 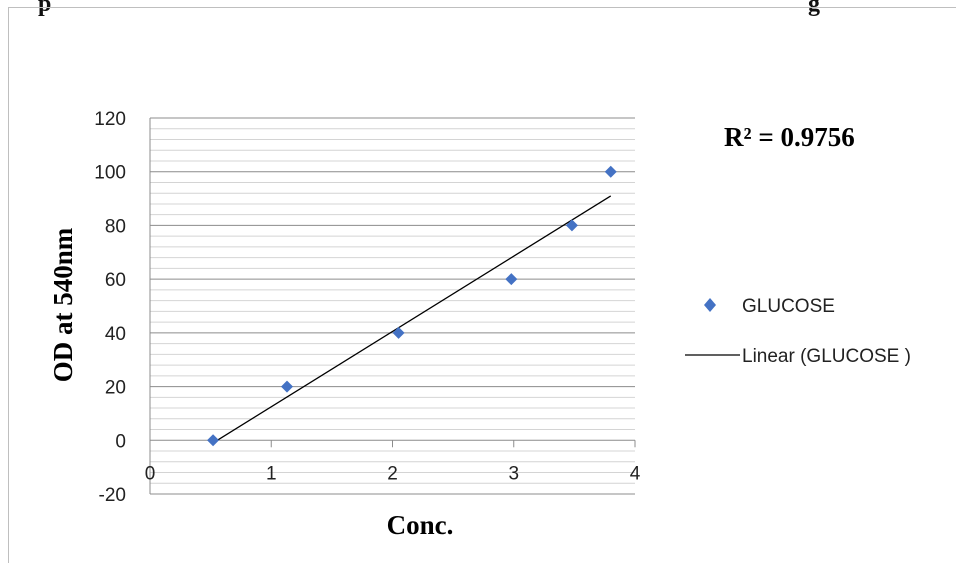 I want to click on y-tick-label: 100, so click(x=110, y=173).